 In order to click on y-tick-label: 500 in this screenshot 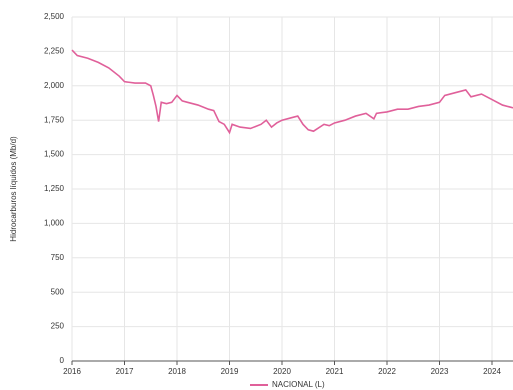, I will do `click(58, 291)`.